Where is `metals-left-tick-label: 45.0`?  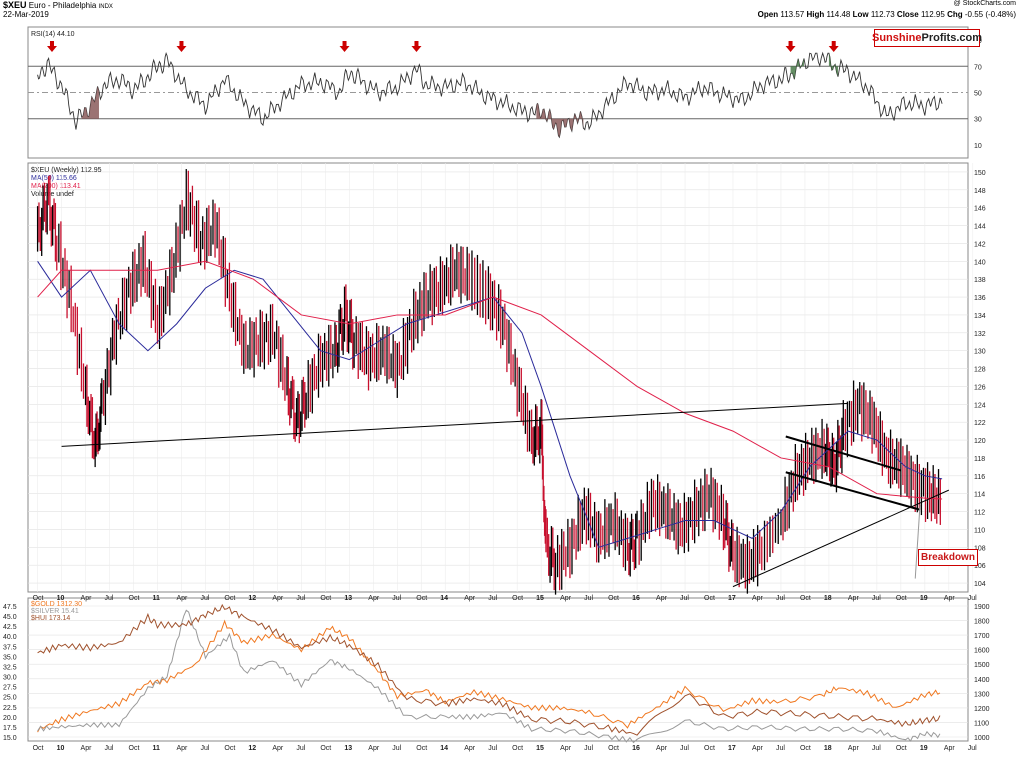 metals-left-tick-label: 45.0 is located at coordinates (10, 617).